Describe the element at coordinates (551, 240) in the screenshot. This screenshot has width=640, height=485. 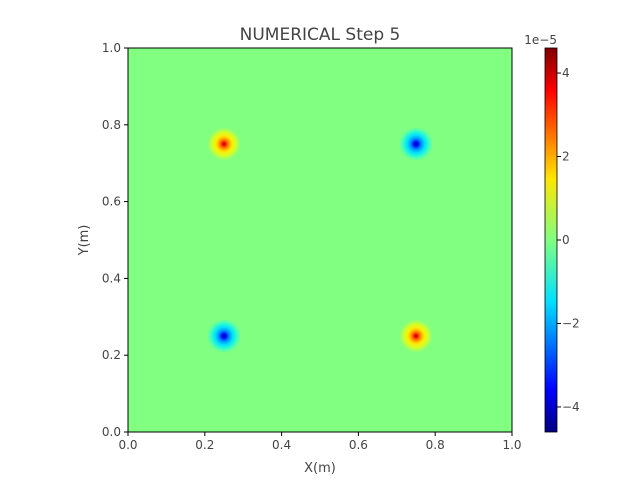
I see `colorbar` at that location.